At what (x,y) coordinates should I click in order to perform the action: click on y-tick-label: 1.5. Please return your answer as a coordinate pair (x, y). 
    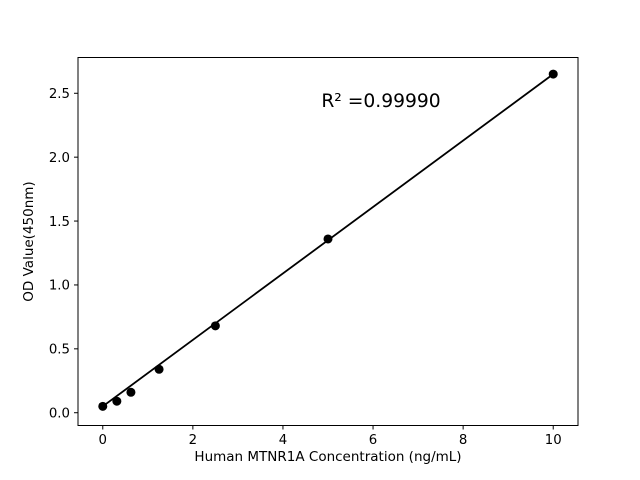
    Looking at the image, I should click on (59, 222).